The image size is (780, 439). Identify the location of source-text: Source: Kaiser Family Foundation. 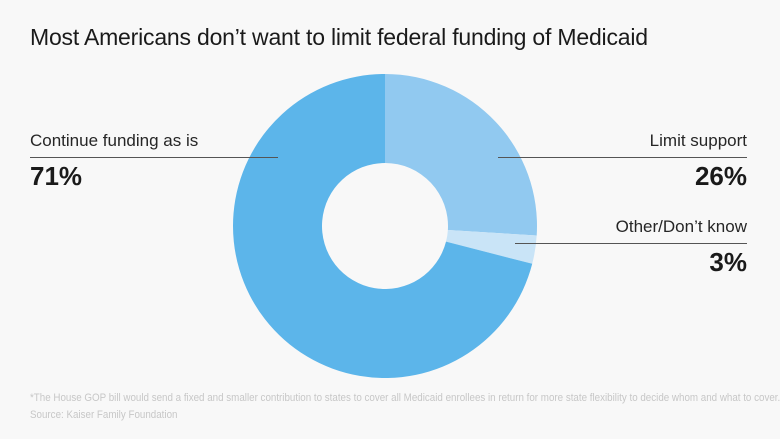
(104, 415).